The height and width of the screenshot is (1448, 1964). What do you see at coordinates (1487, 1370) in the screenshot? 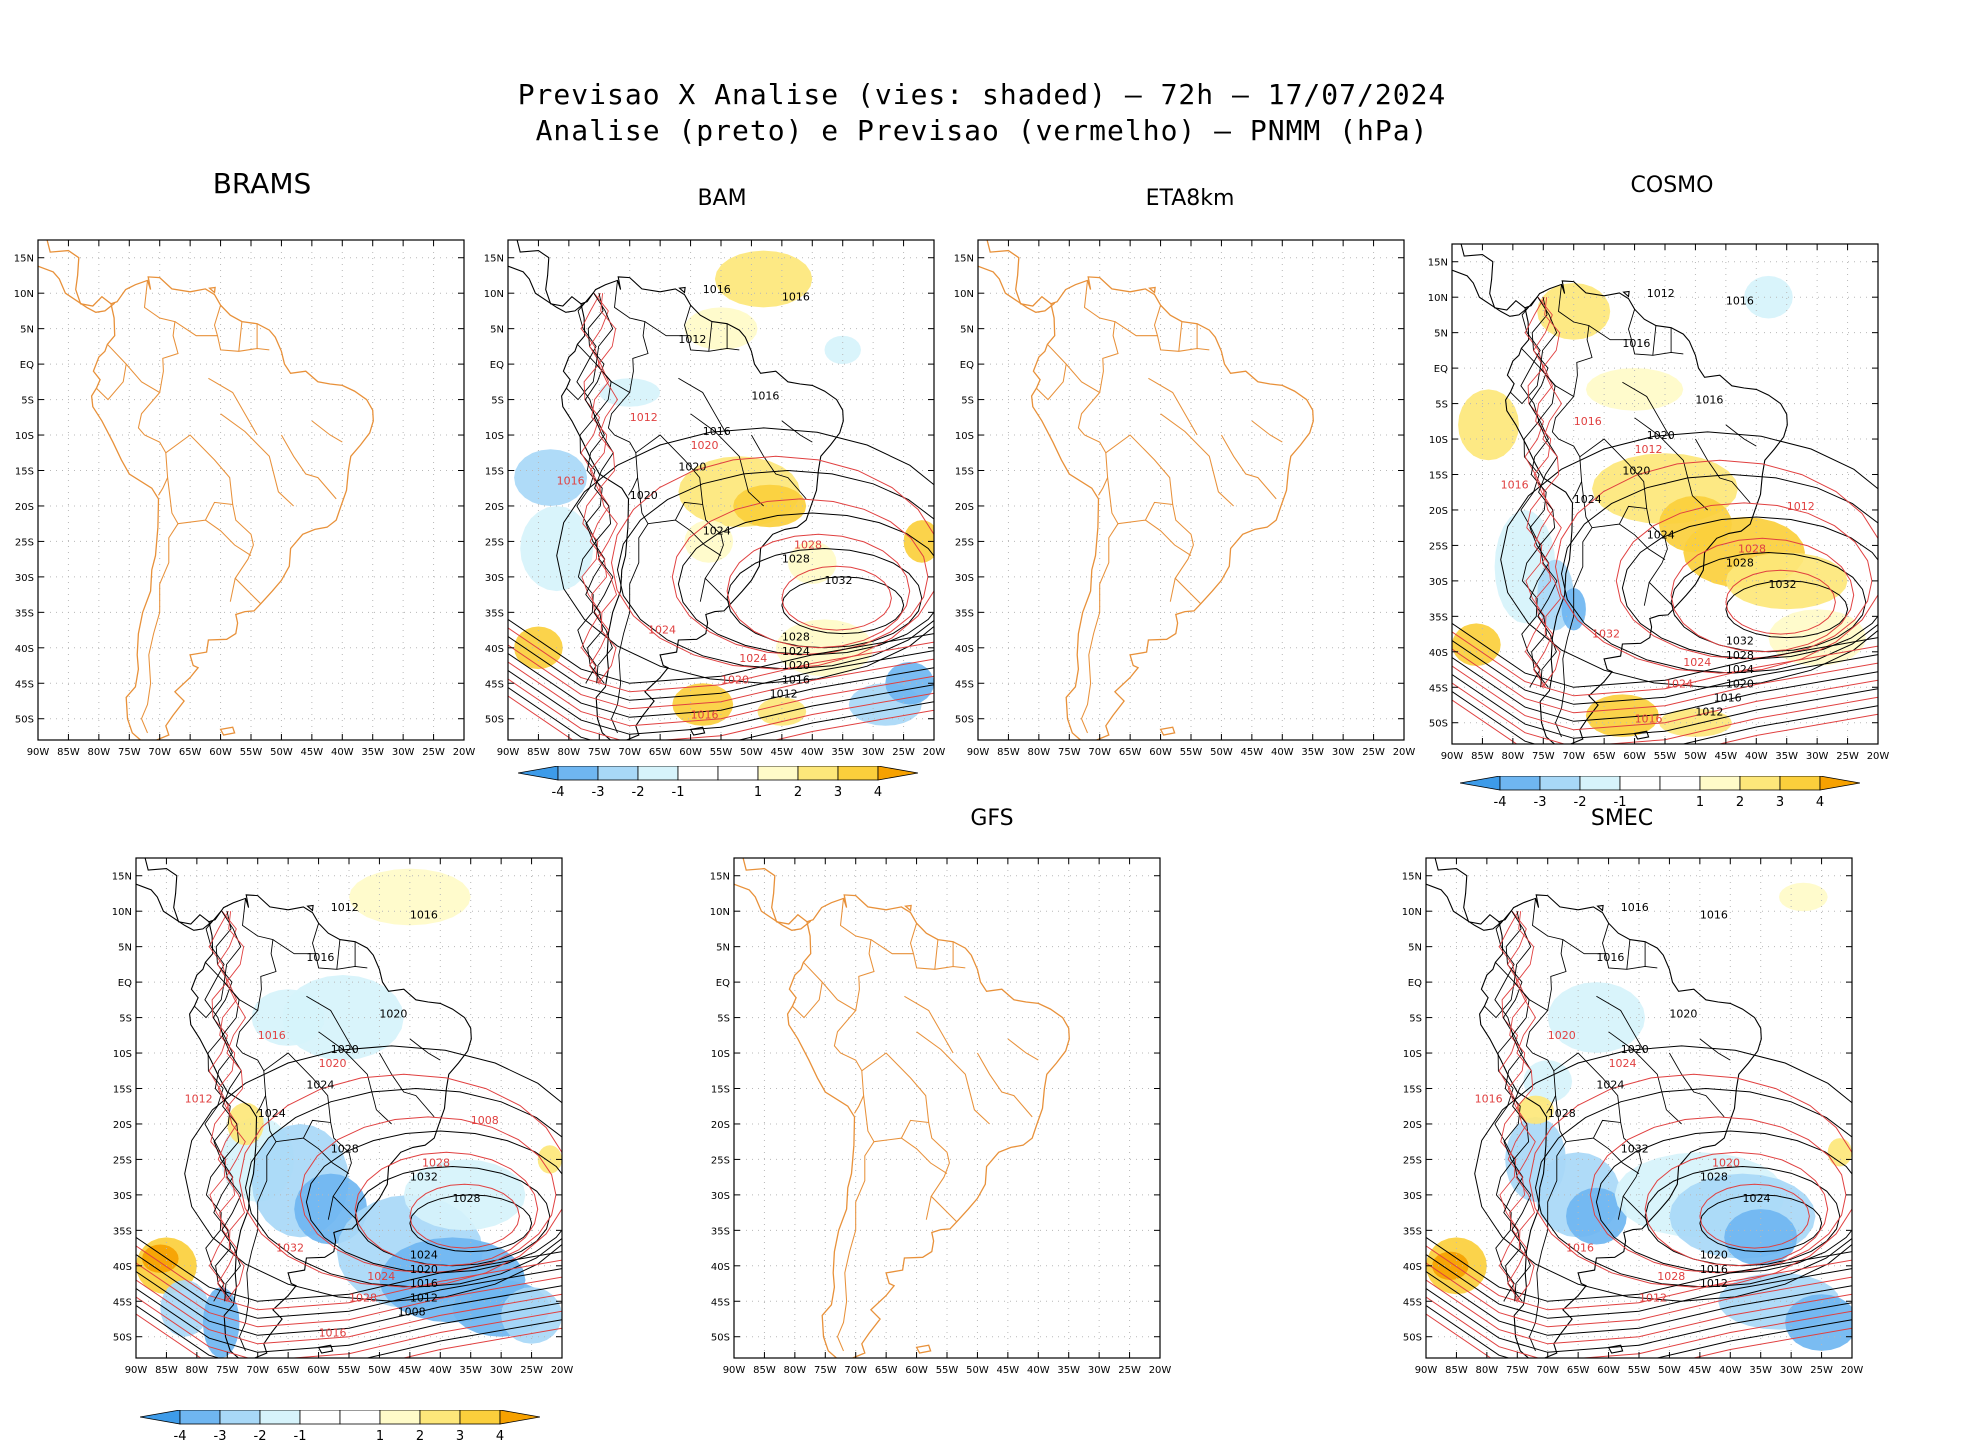
I see `lon-tick-label: 80W` at bounding box center [1487, 1370].